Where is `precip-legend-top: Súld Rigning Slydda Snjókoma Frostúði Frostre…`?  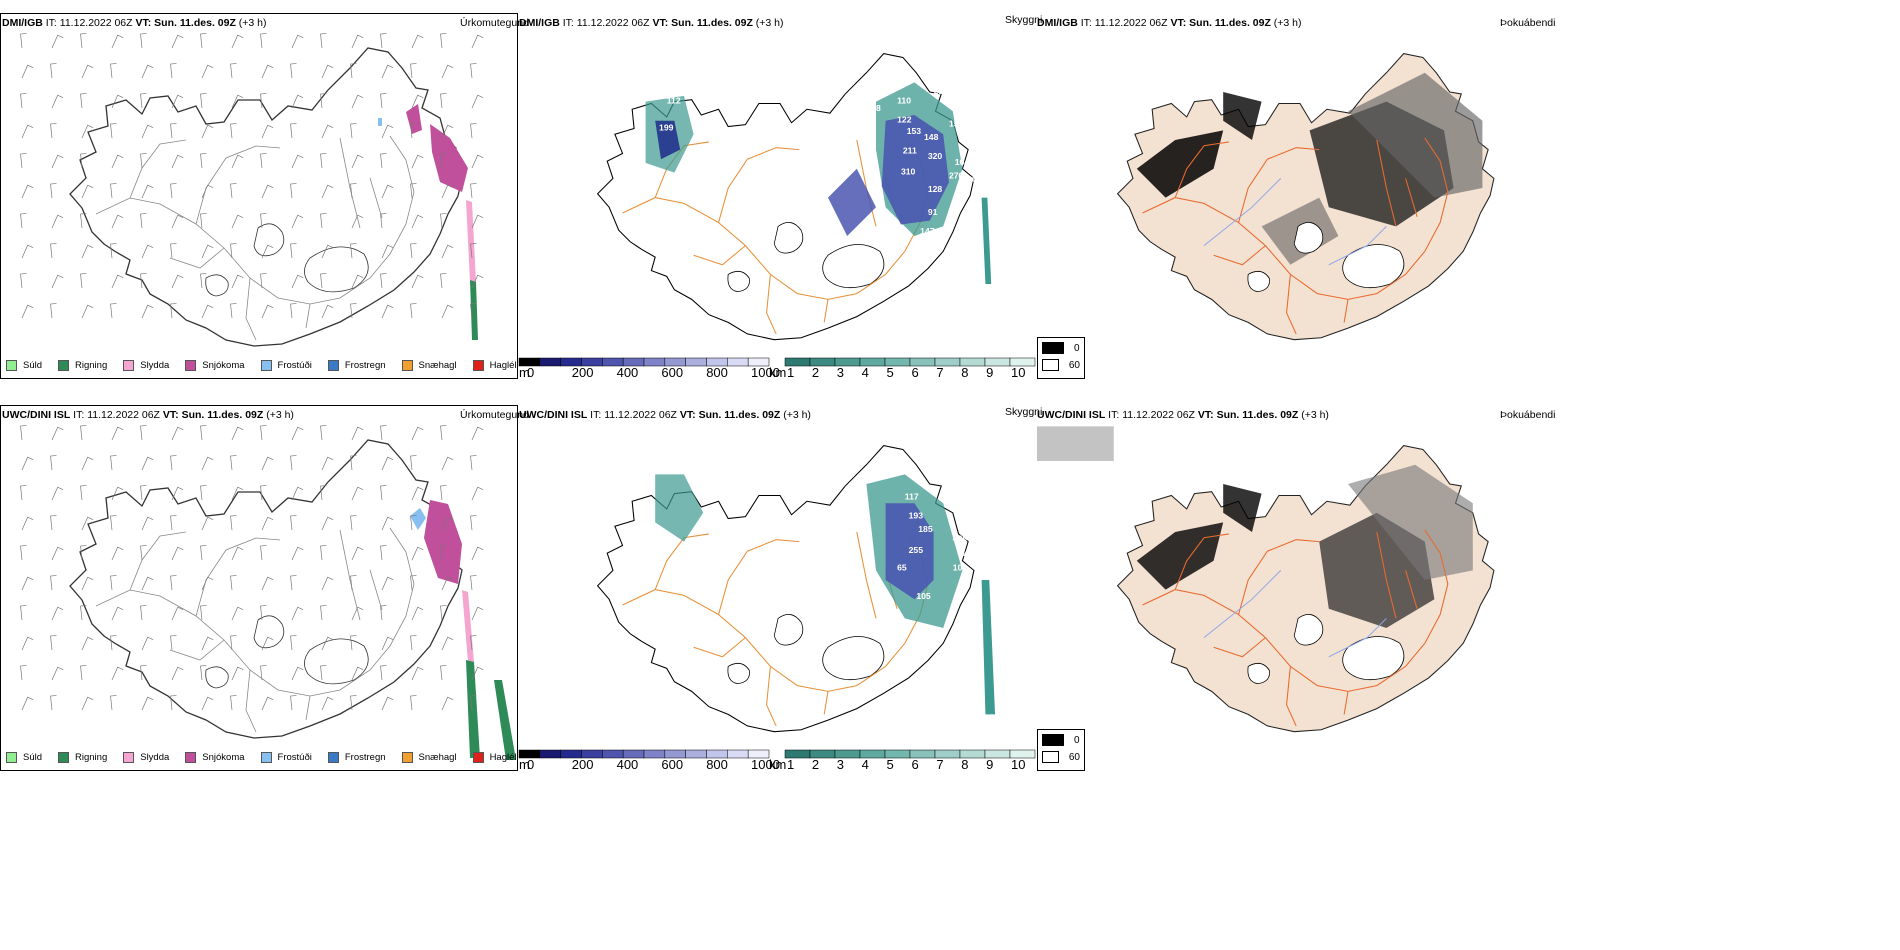
precip-legend-top: Súld Rigning Slydda Snjókoma Frostúði Frostre… is located at coordinates (269, 365).